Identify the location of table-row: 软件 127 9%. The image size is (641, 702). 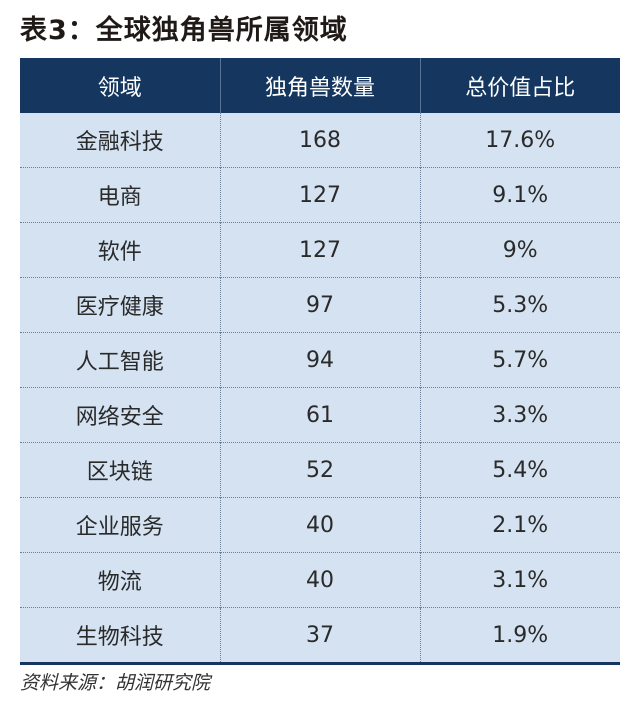
(320, 250).